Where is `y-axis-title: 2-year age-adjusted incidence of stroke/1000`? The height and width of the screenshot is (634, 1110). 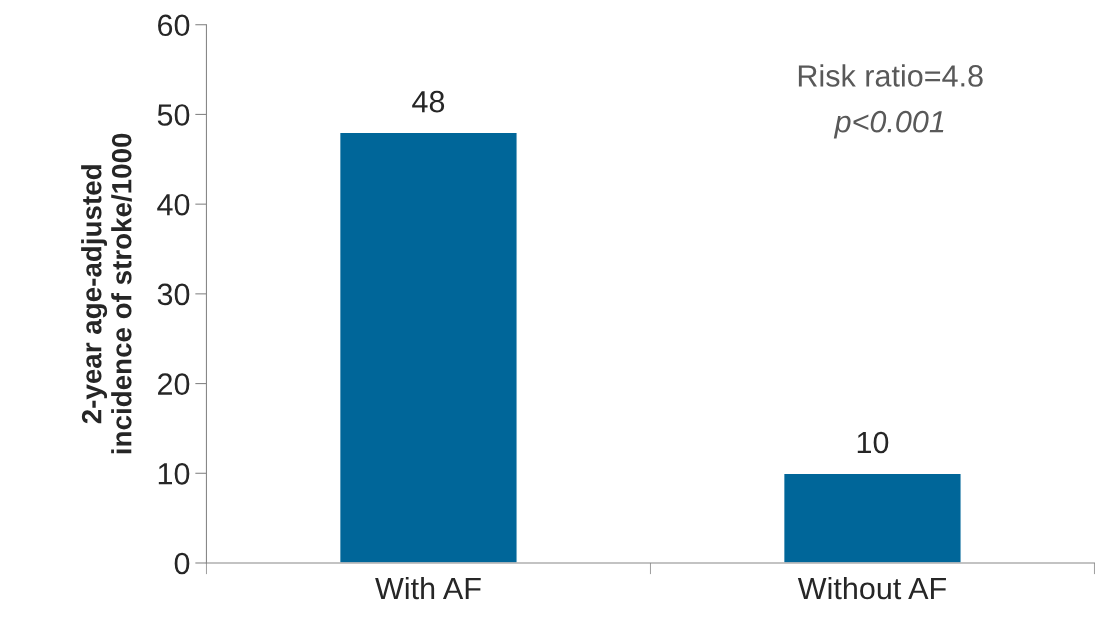
y-axis-title: 2-year age-adjusted incidence of stroke/1000 is located at coordinates (106, 293).